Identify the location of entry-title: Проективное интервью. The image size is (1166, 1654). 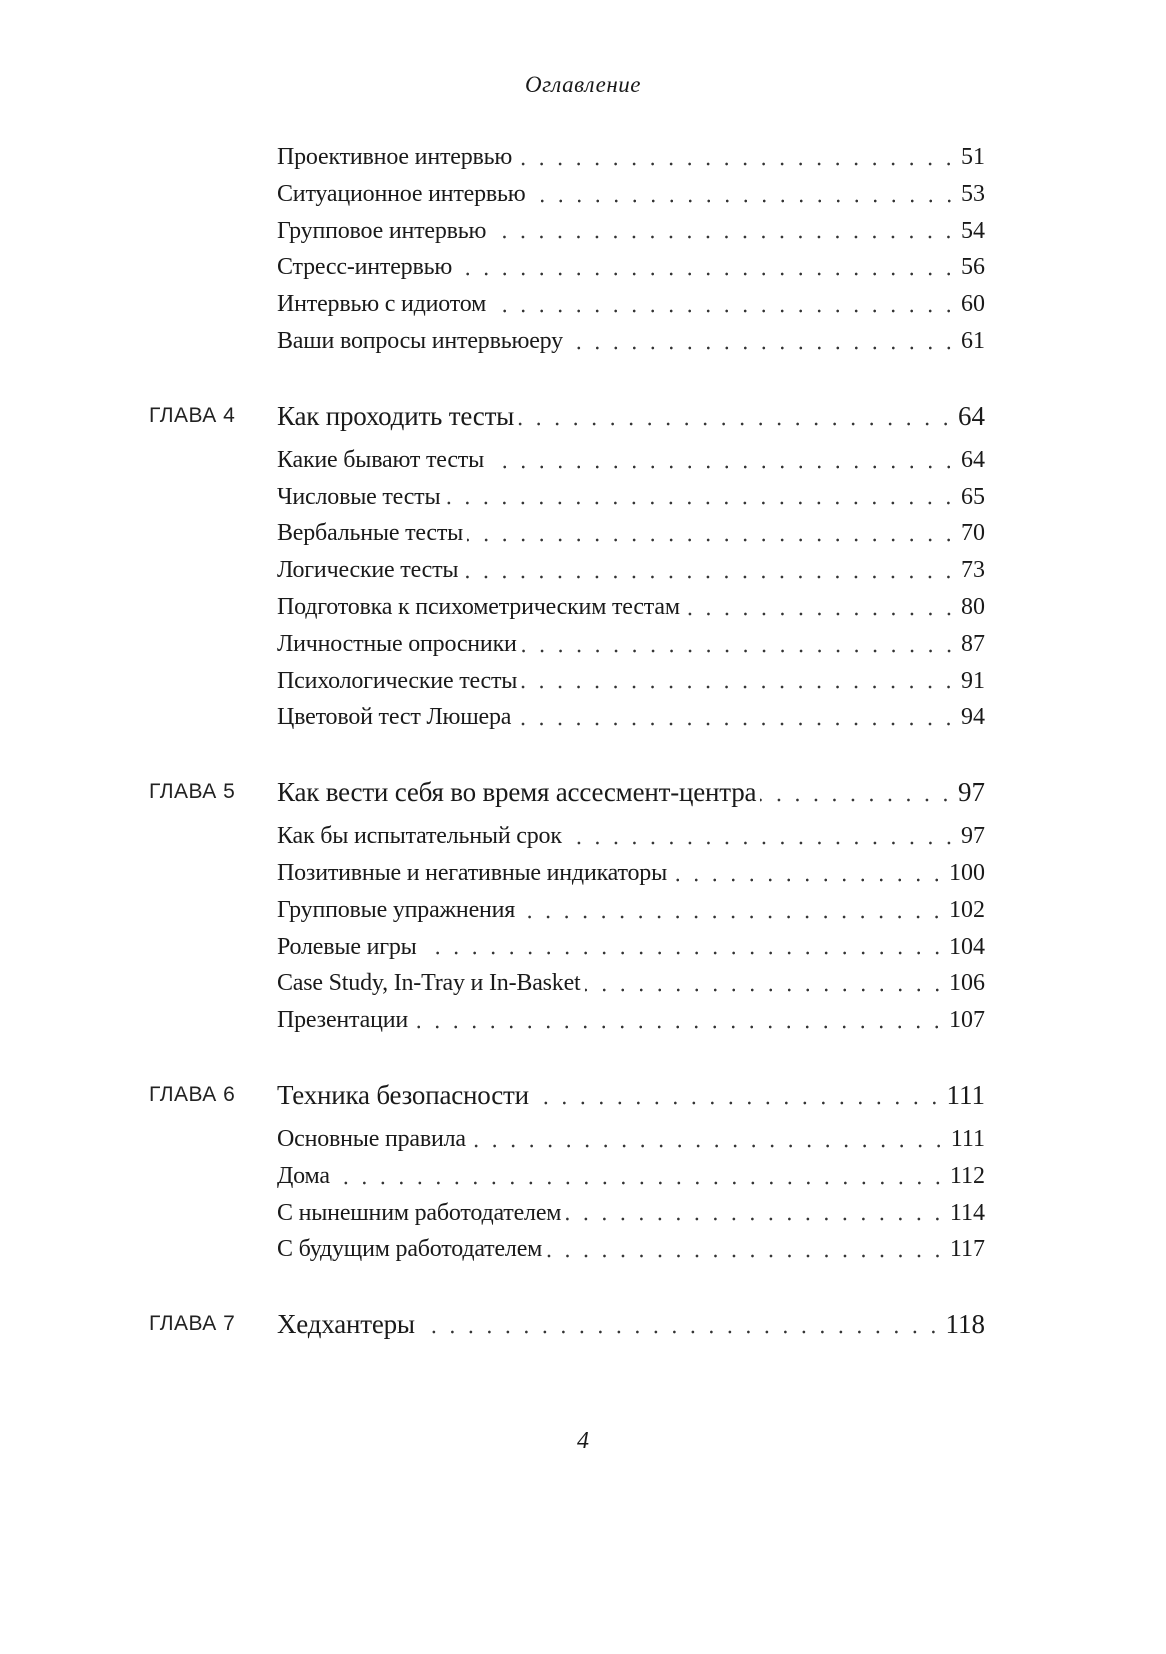
(395, 157).